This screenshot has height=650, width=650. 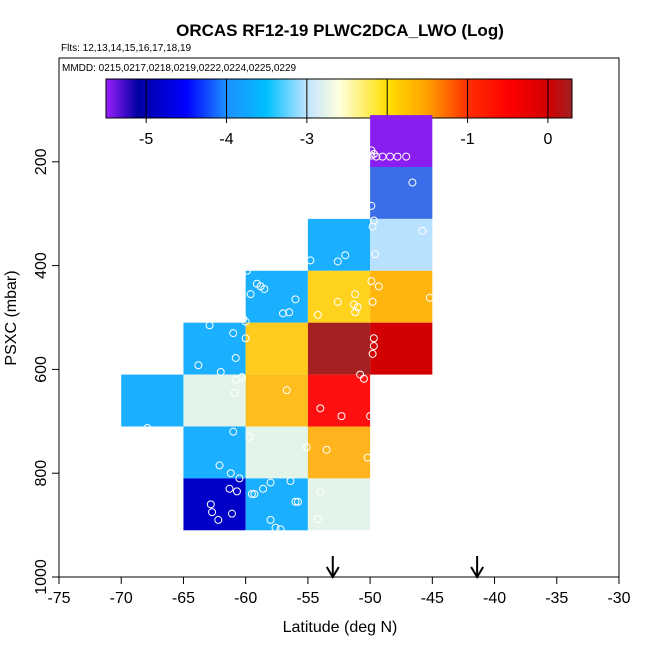 What do you see at coordinates (547, 139) in the screenshot?
I see `colorbar-tick-label: 0` at bounding box center [547, 139].